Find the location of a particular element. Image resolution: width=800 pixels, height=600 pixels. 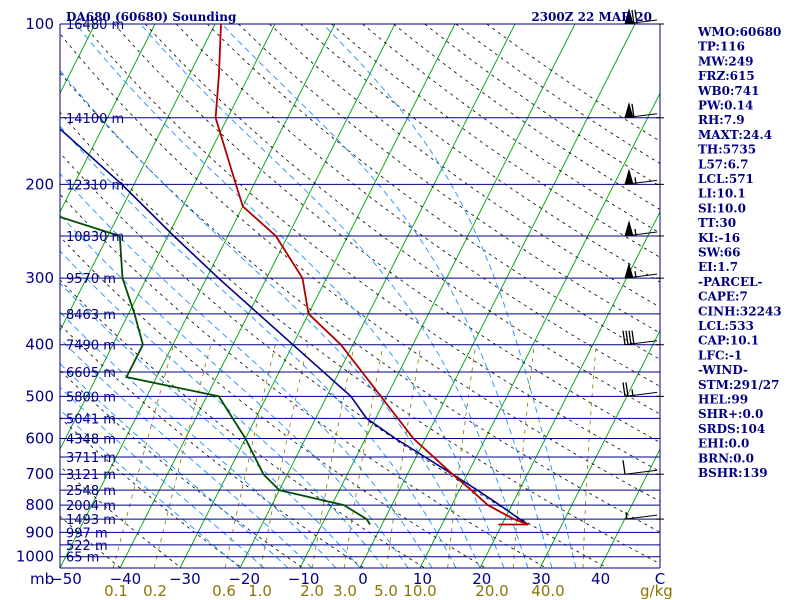

pressure-tick-label: 600 is located at coordinates (39, 439).